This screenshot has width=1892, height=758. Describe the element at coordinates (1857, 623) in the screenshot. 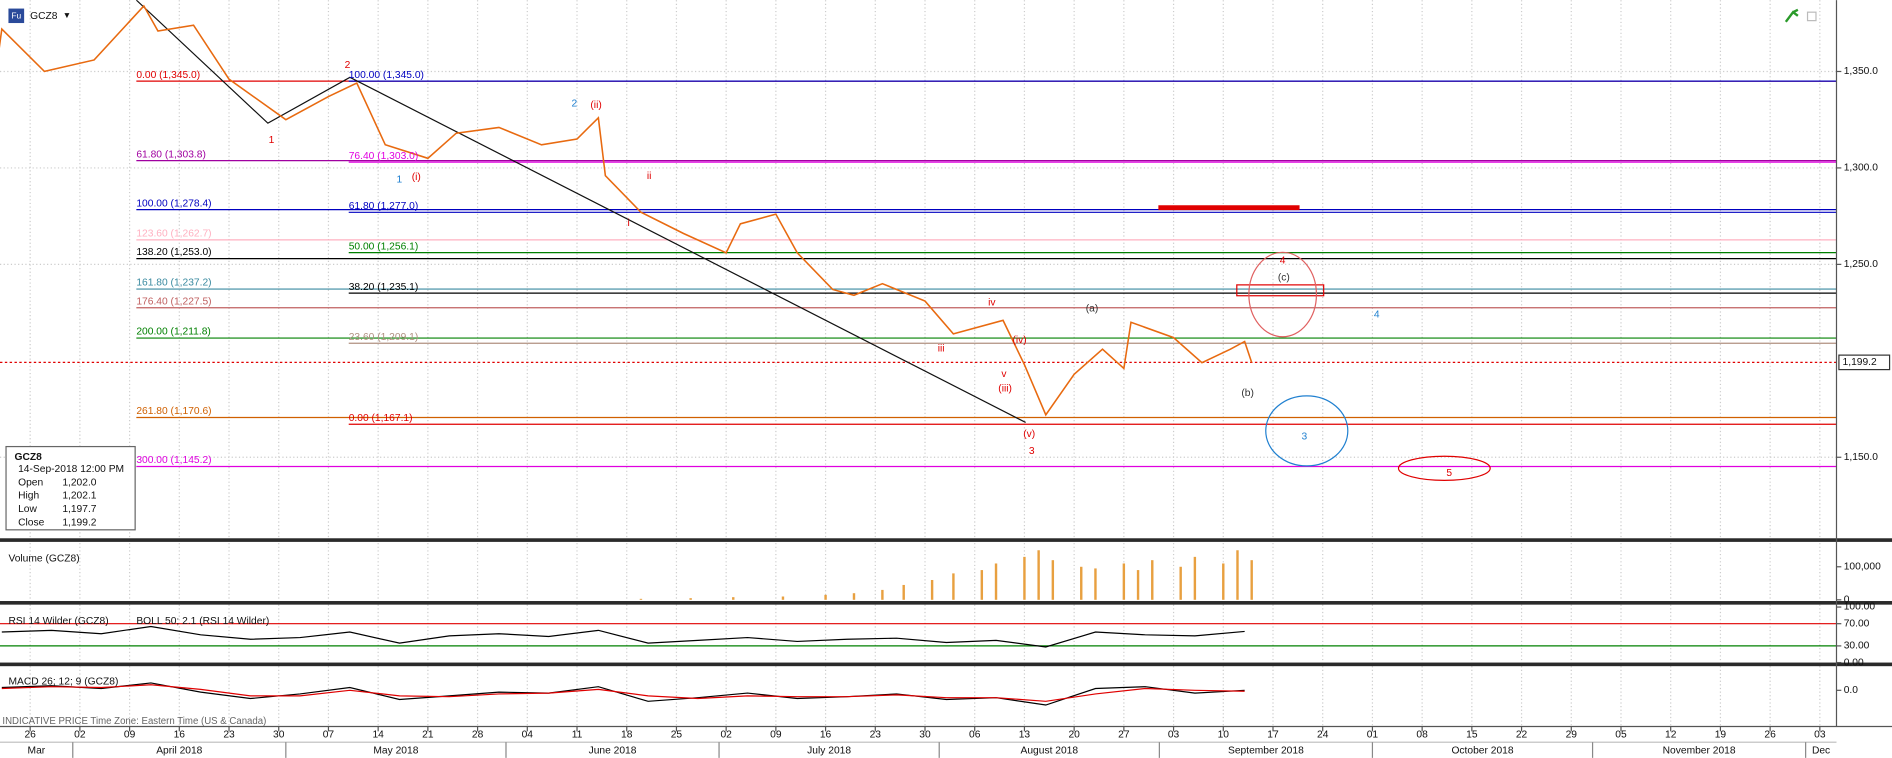

I see `y-tick-label: 70.00` at that location.